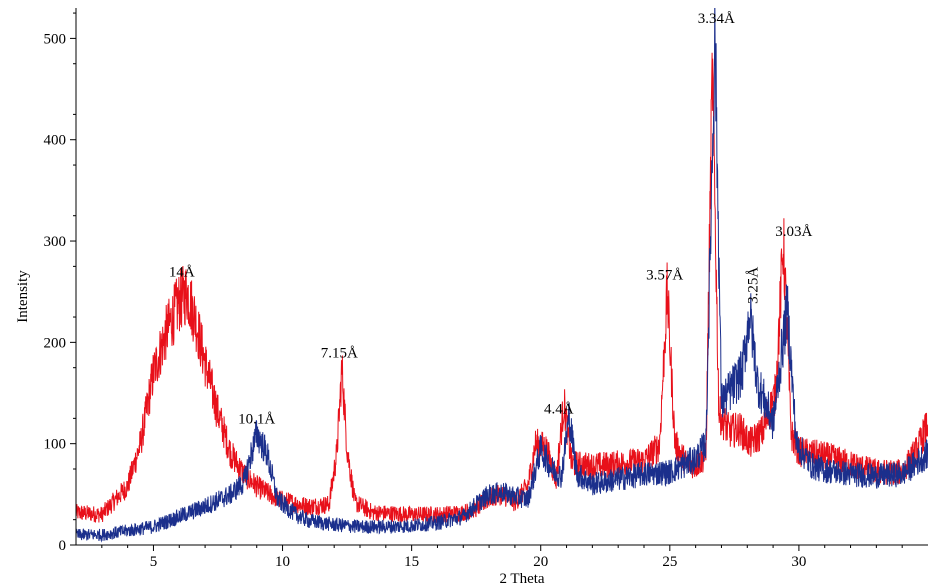 Image resolution: width=937 pixels, height=588 pixels. Describe the element at coordinates (411, 562) in the screenshot. I see `x-tick-label: 15` at that location.